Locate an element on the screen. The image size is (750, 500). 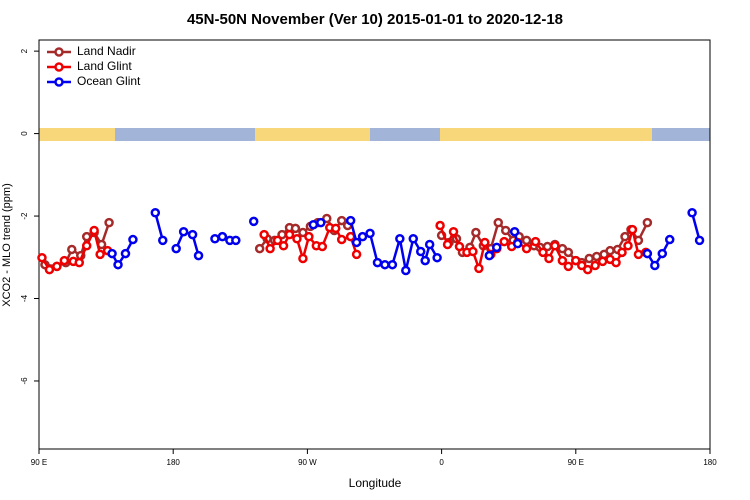
land-ocean-strip is located at coordinates (374, 134).